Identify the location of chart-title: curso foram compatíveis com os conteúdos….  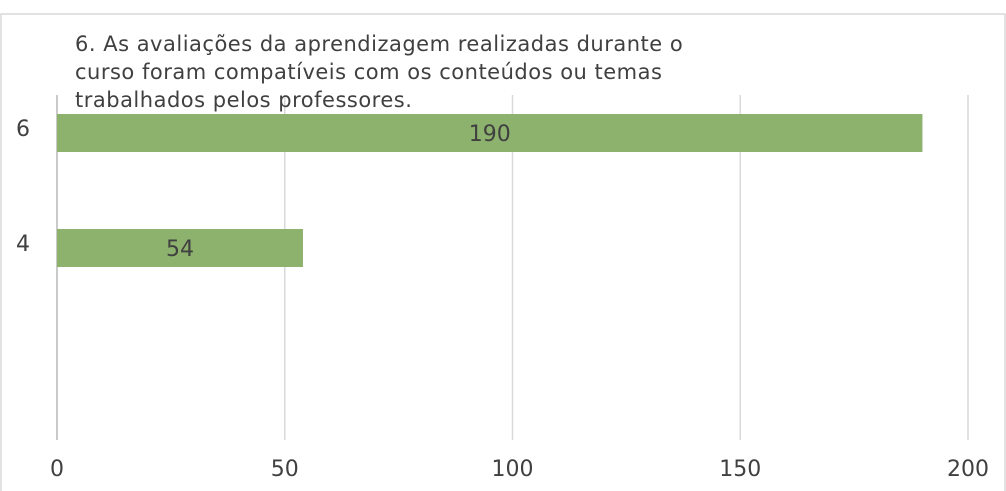
(368, 72).